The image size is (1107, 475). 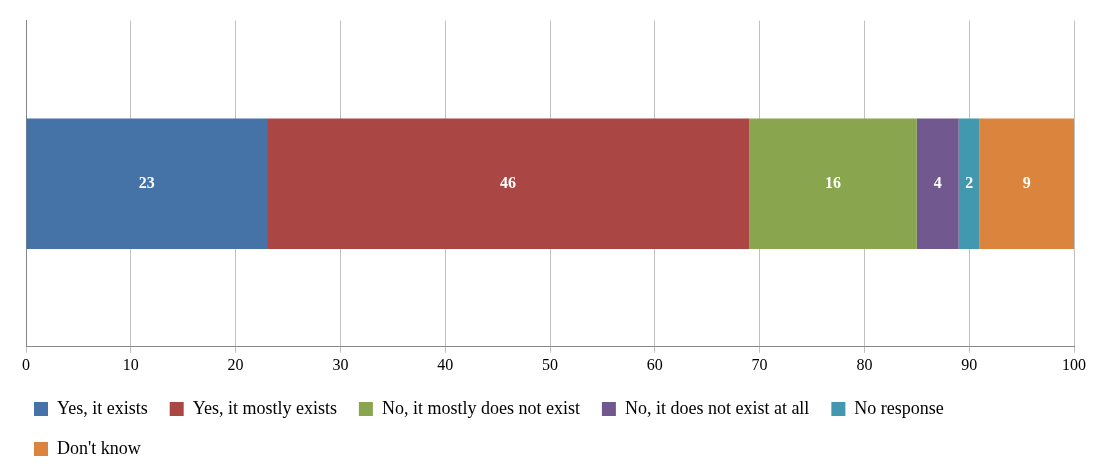 What do you see at coordinates (1074, 364) in the screenshot?
I see `x-tick-label: 100` at bounding box center [1074, 364].